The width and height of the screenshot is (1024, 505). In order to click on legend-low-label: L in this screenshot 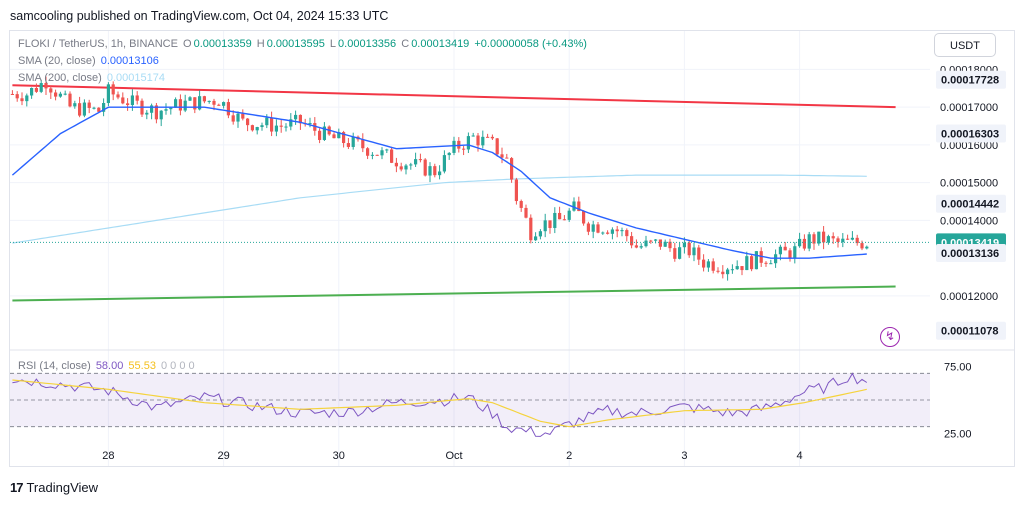, I will do `click(333, 44)`.